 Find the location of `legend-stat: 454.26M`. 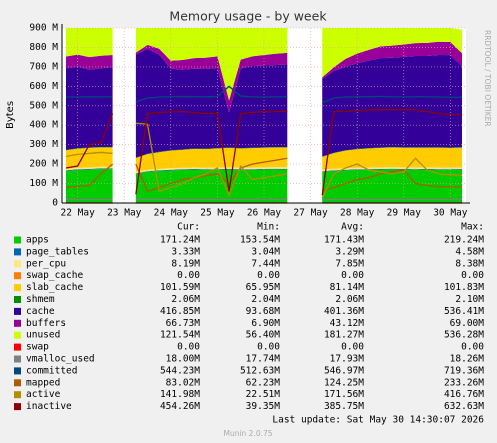

legend-stat: 454.26M is located at coordinates (180, 406).